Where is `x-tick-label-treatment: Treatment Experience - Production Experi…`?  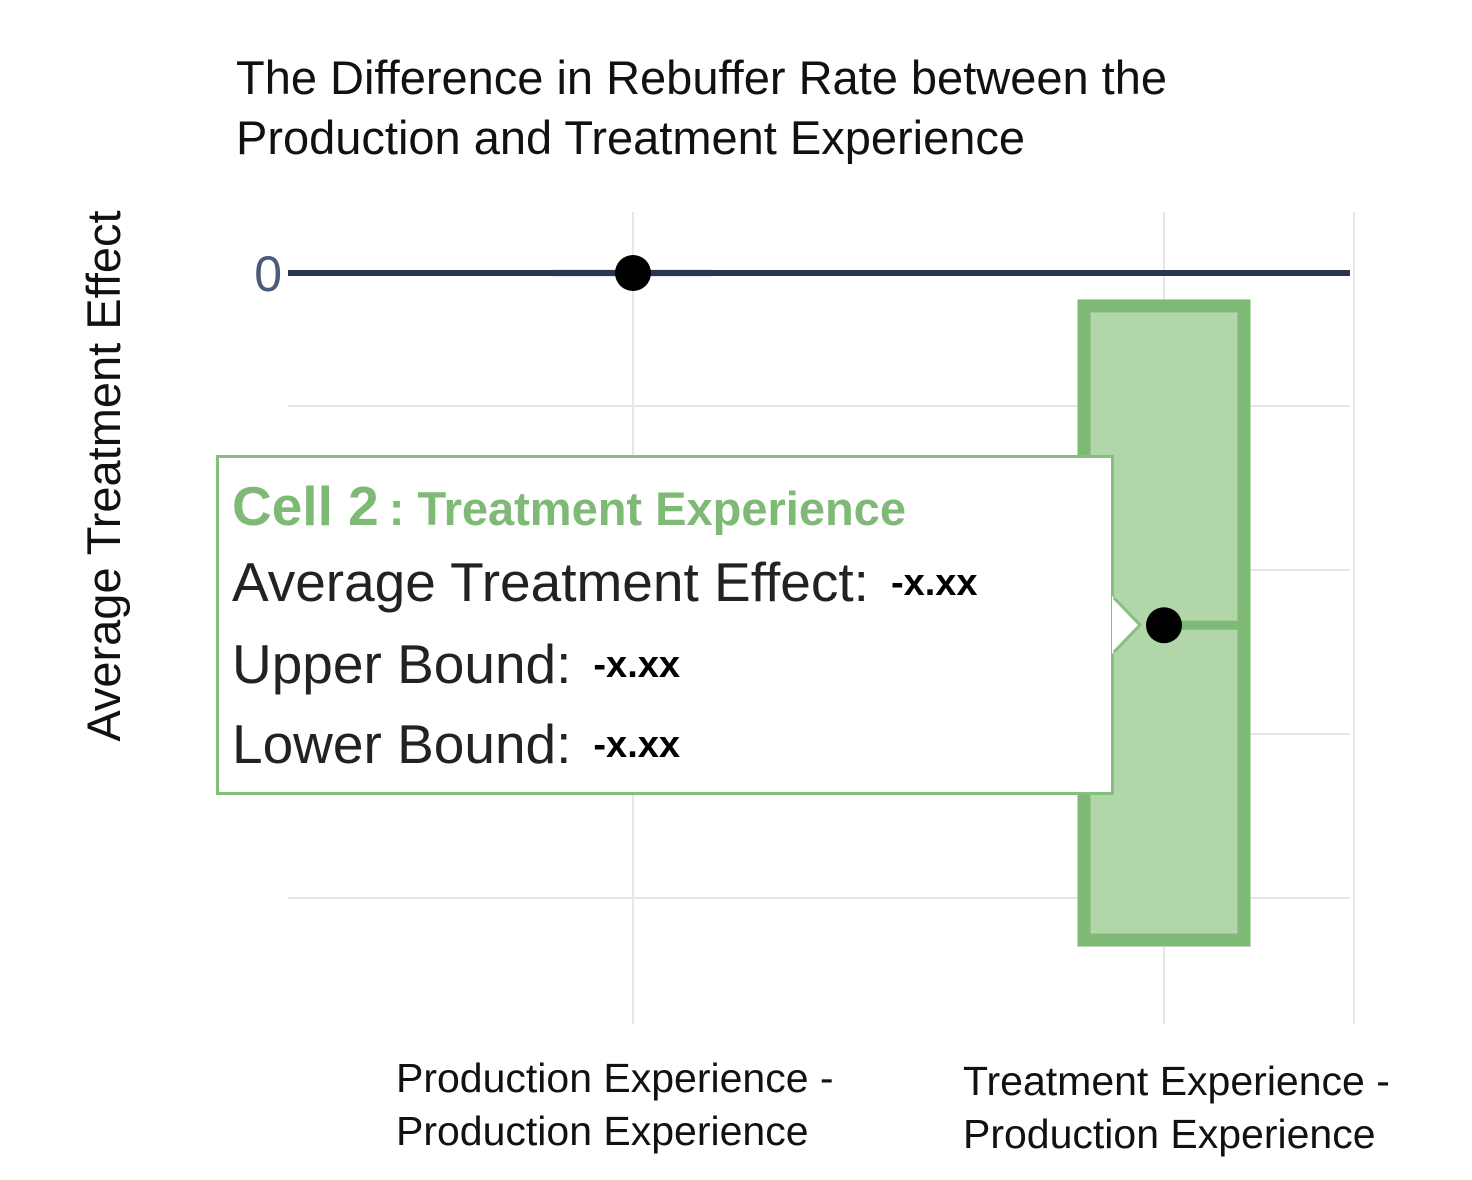
x-tick-label-treatment: Treatment Experience - Production Experi… is located at coordinates (1176, 1108).